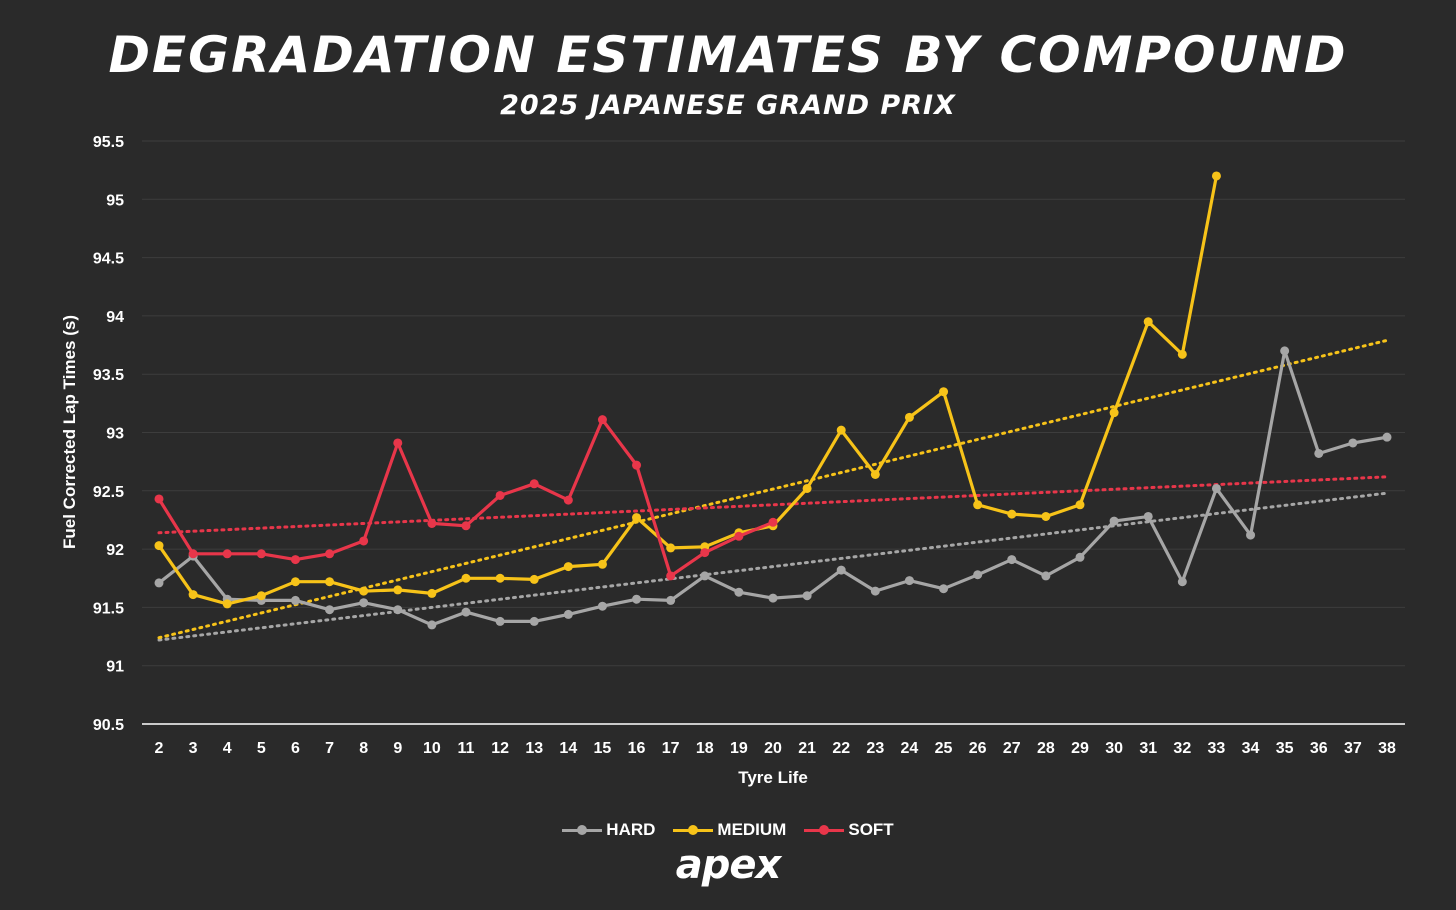  Describe the element at coordinates (807, 748) in the screenshot. I see `x-tick-label: 21` at that location.